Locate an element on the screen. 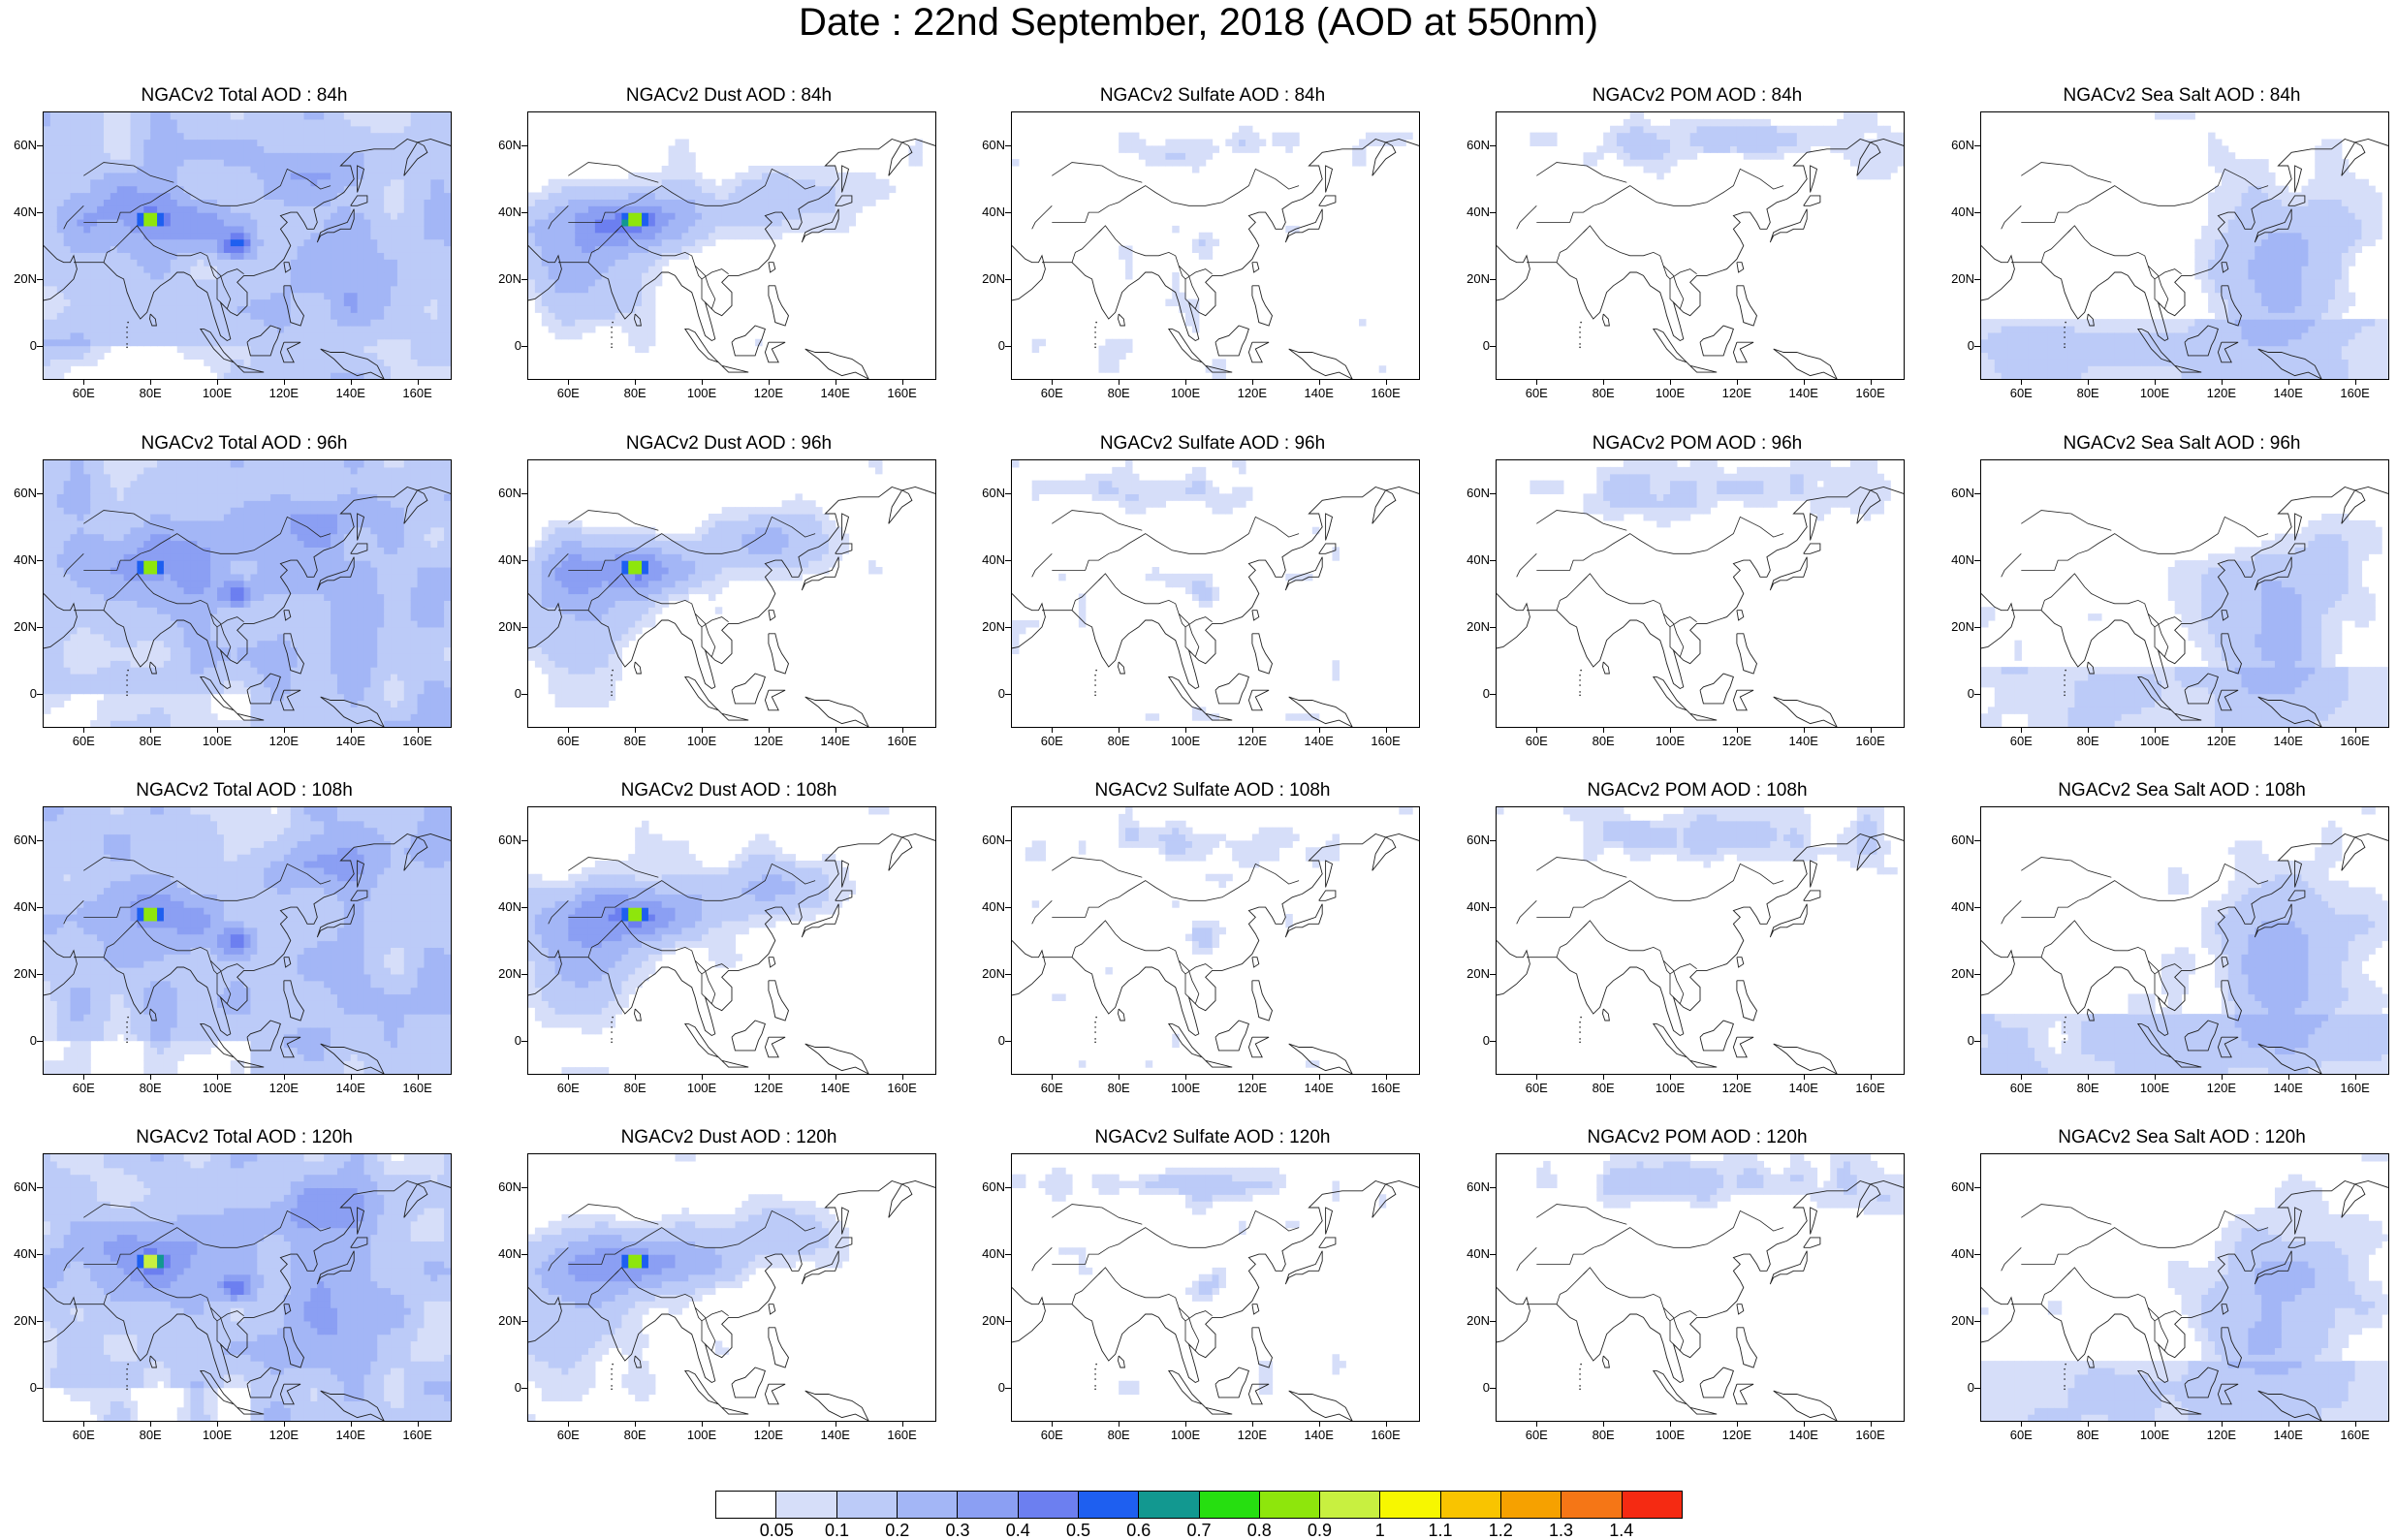  coastline is located at coordinates (749, 341).